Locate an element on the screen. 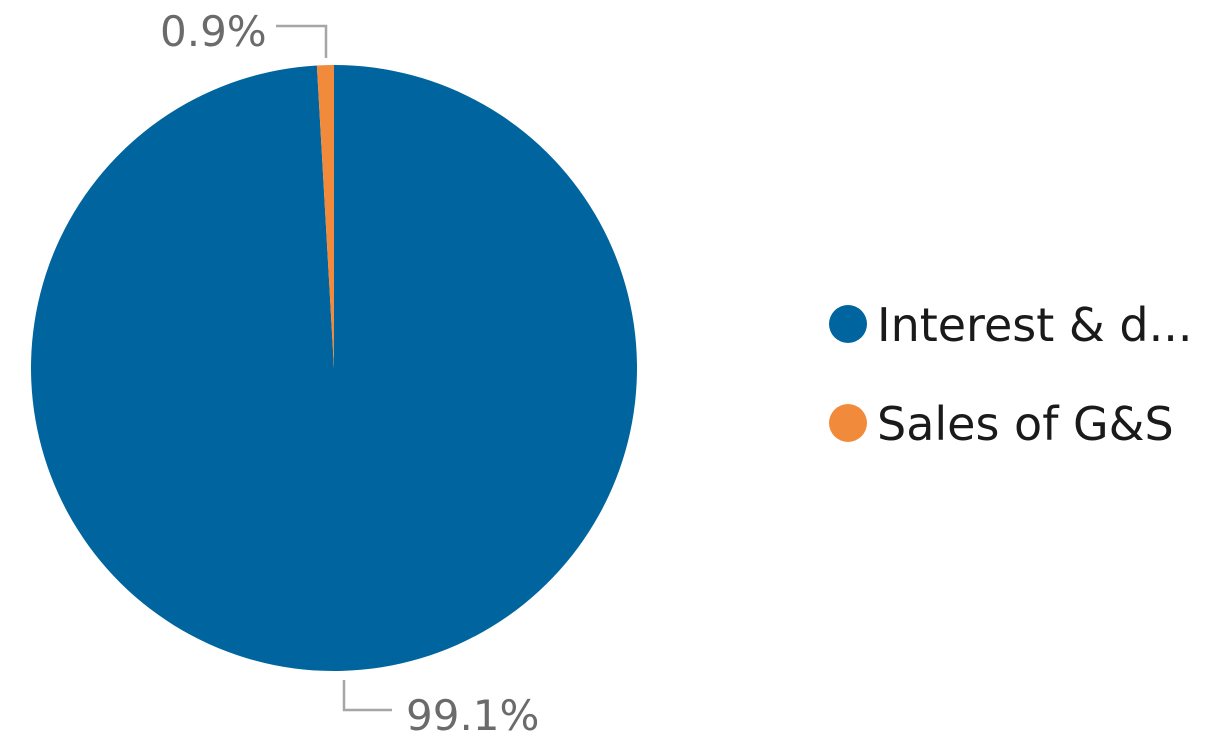 Image resolution: width=1205 pixels, height=744 pixels. legend: Interest & d... Sales of G&S is located at coordinates (1010, 374).